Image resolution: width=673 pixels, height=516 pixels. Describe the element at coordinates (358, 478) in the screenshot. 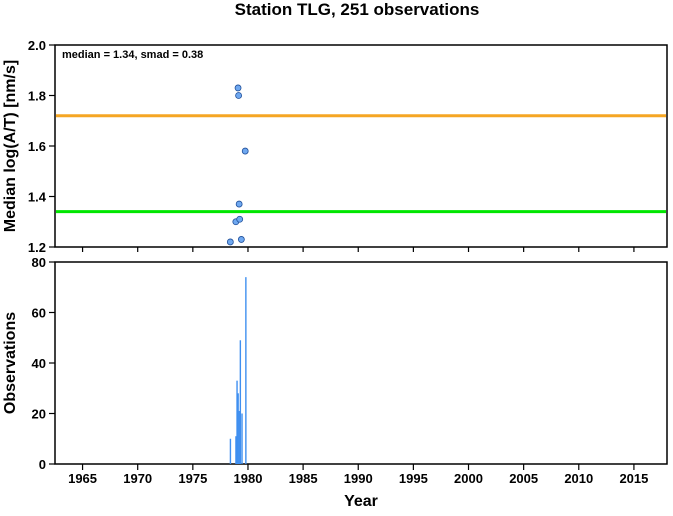

I see `x-tick-label: 1990` at that location.